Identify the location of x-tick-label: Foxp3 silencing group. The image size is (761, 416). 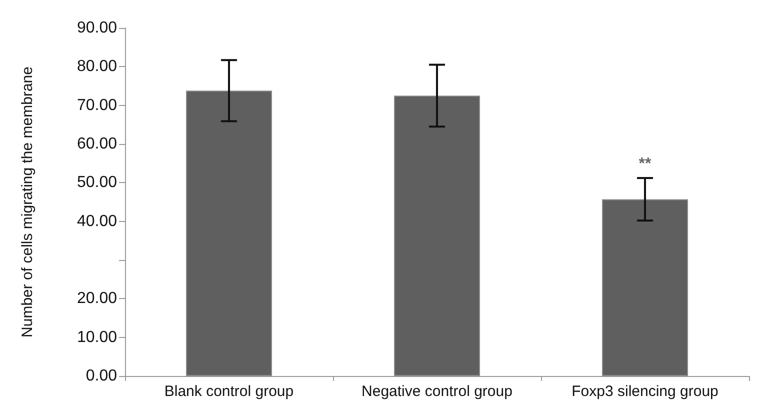
(645, 391).